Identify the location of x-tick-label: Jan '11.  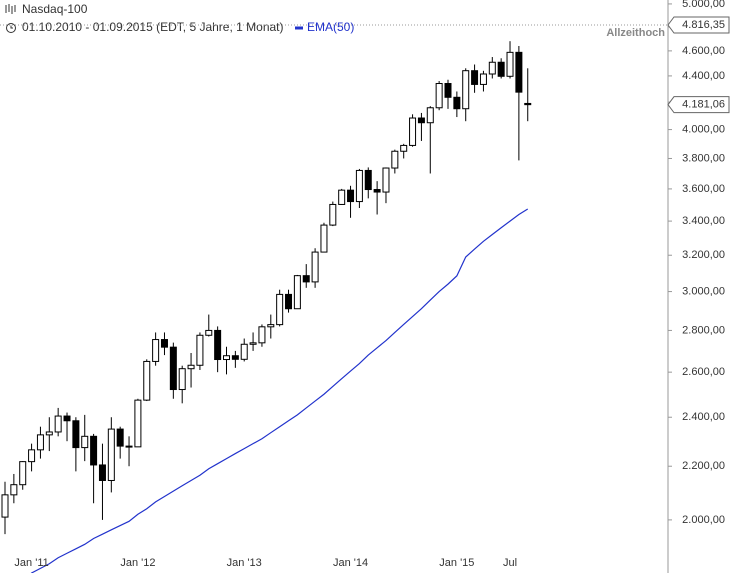
(31, 563).